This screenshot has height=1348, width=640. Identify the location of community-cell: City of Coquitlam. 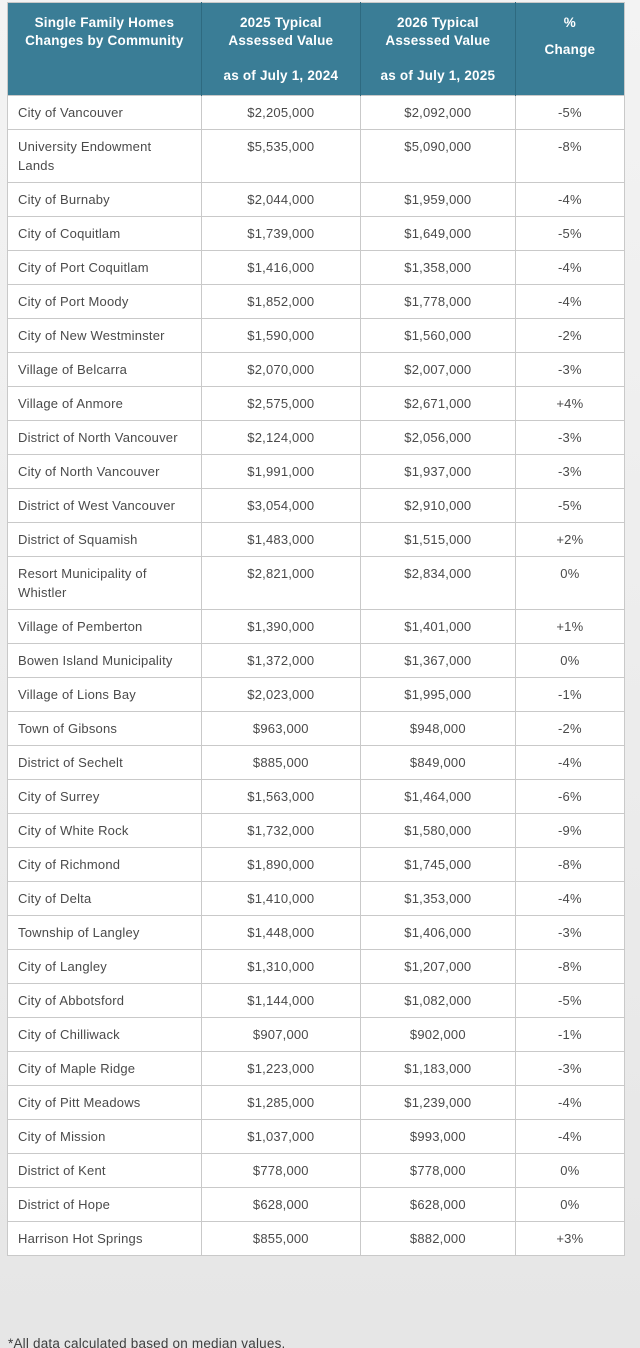
(104, 233).